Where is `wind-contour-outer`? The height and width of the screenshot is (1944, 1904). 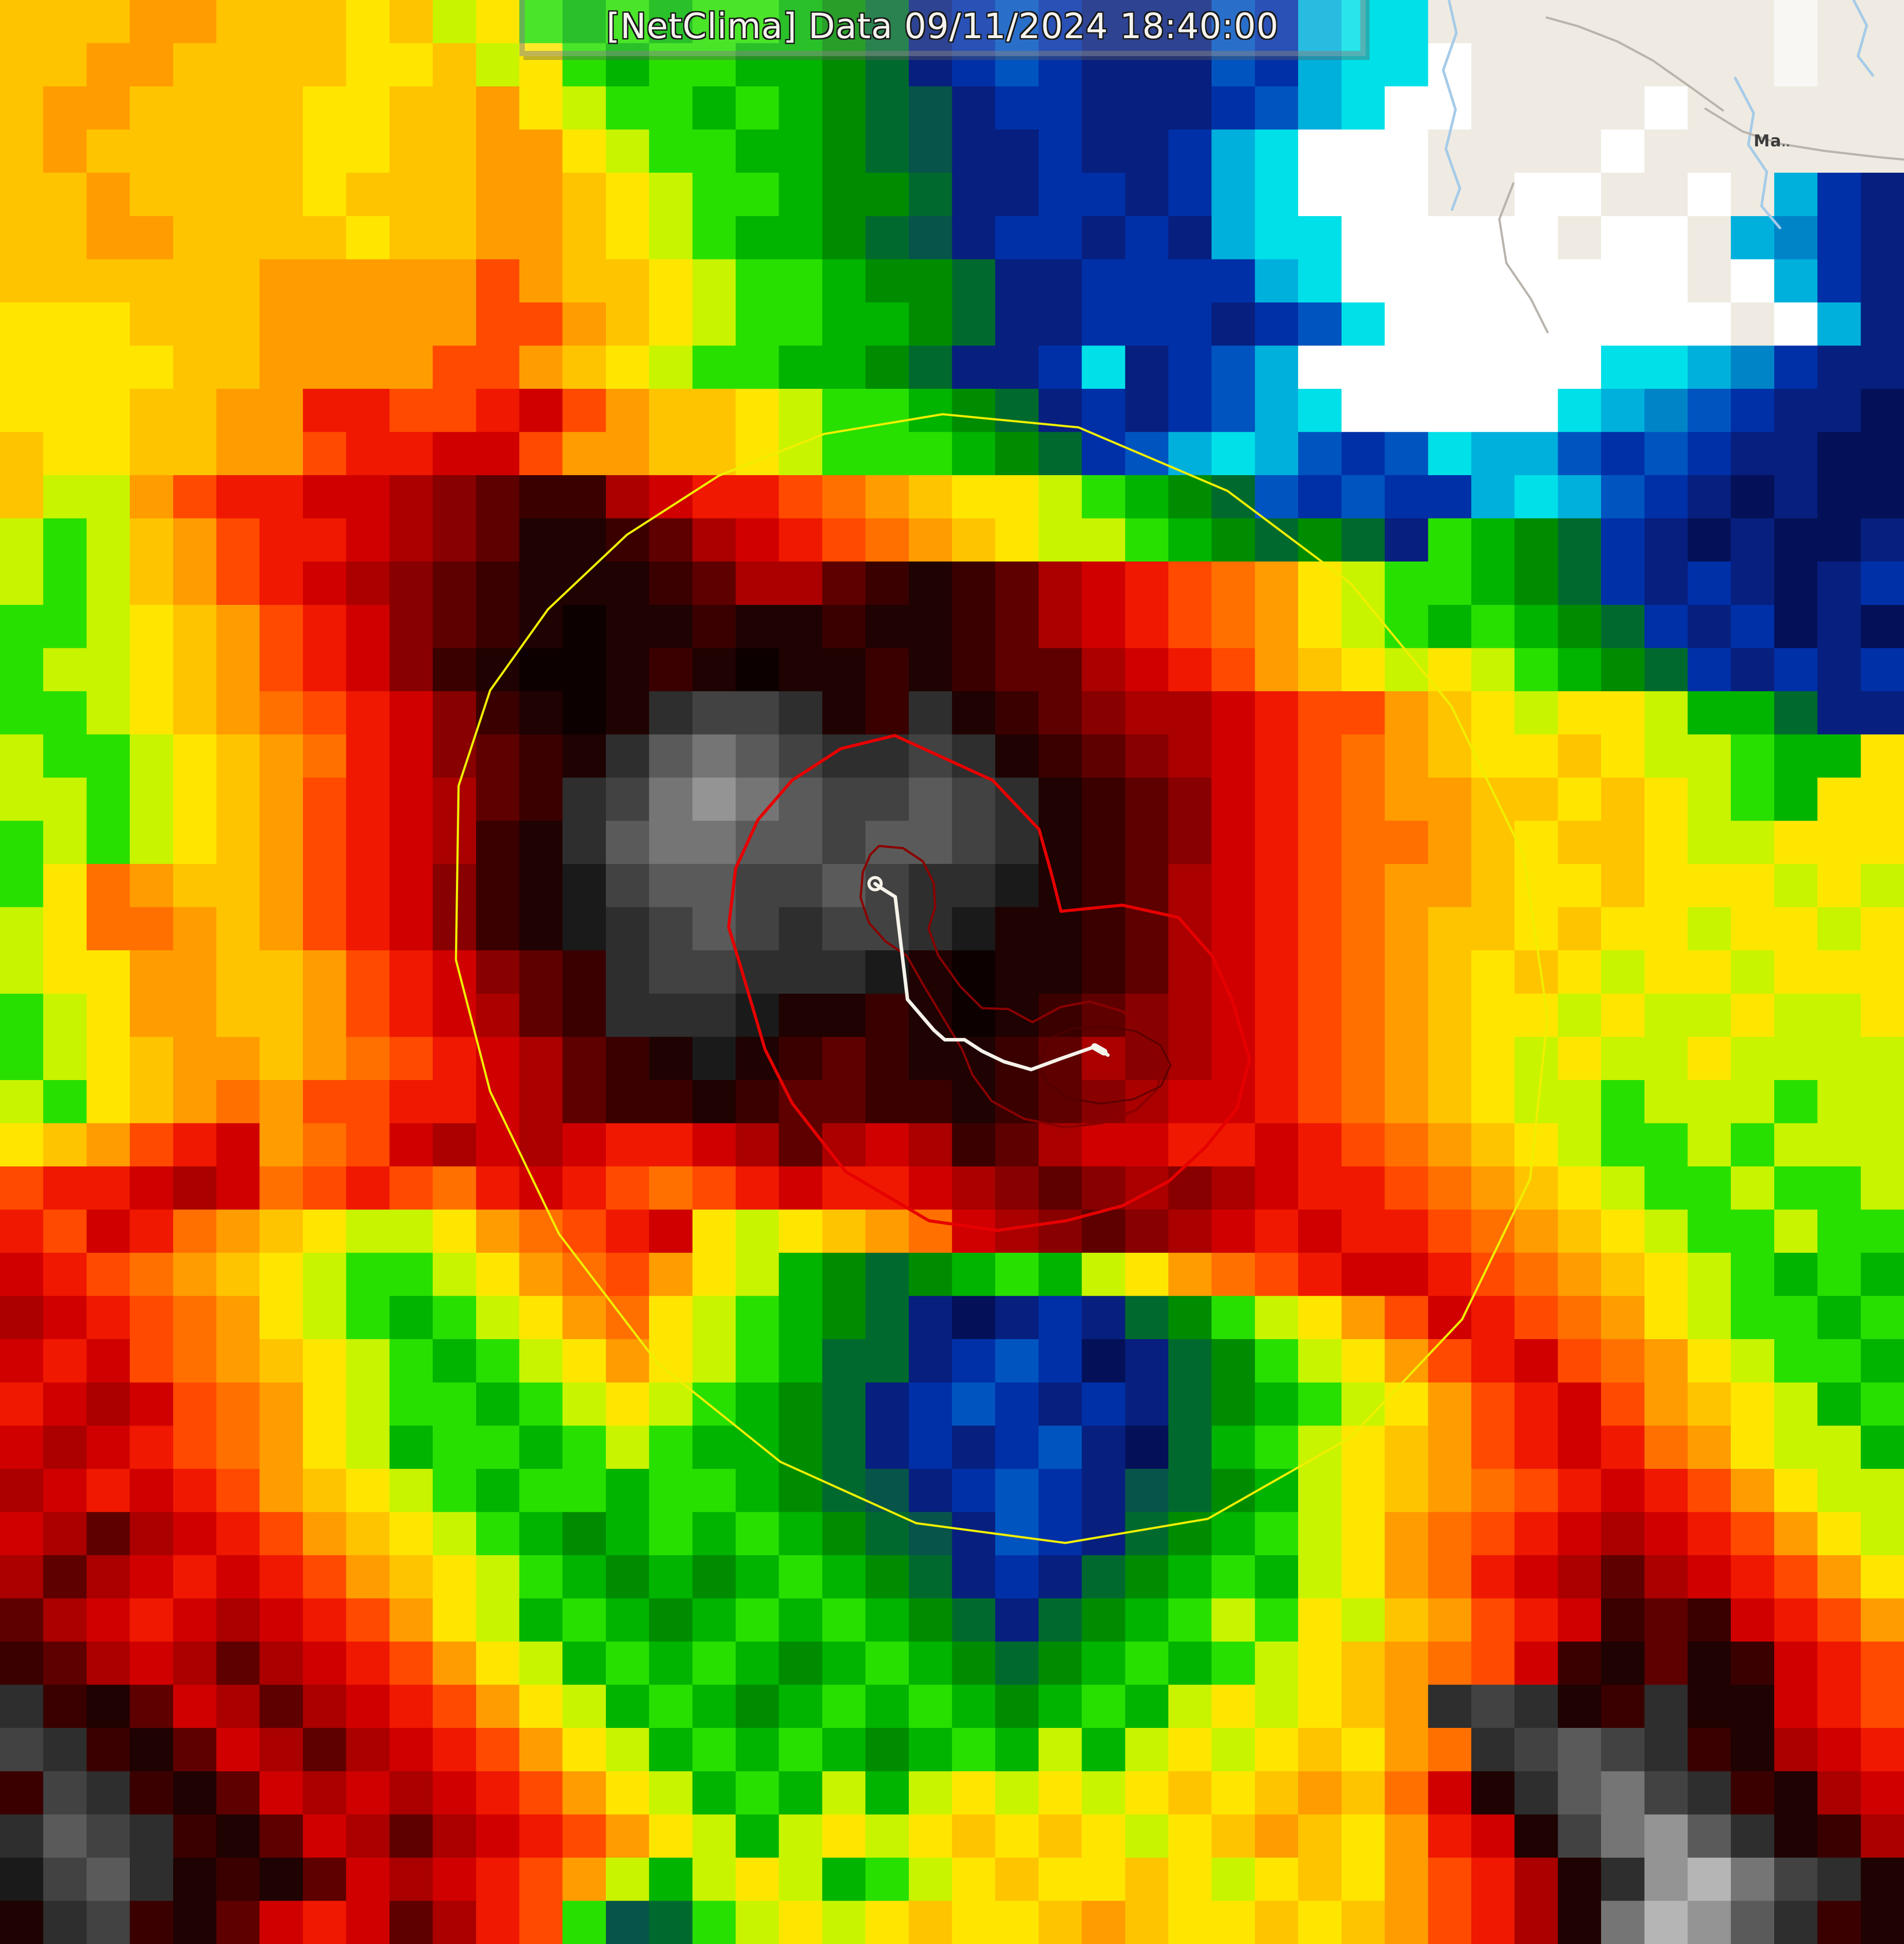
wind-contour-outer is located at coordinates (989, 983).